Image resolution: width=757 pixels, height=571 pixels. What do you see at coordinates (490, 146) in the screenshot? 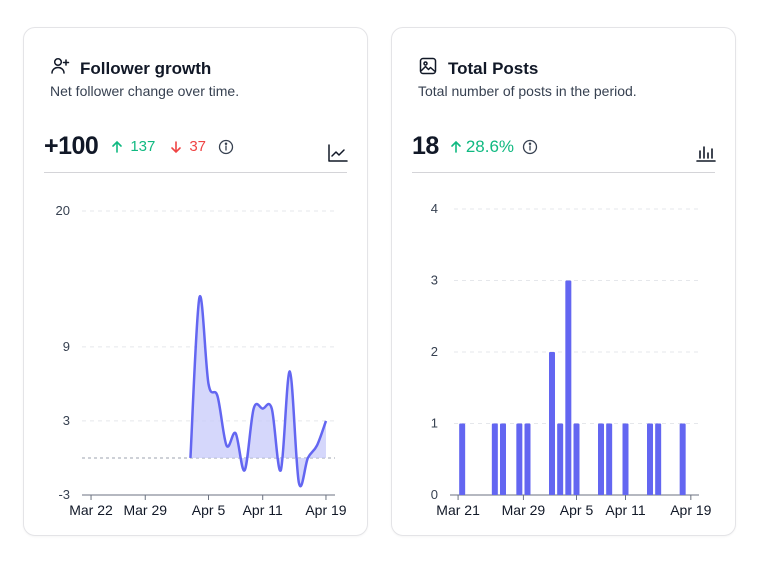
I see `kpi-change-value: 28.6%` at bounding box center [490, 146].